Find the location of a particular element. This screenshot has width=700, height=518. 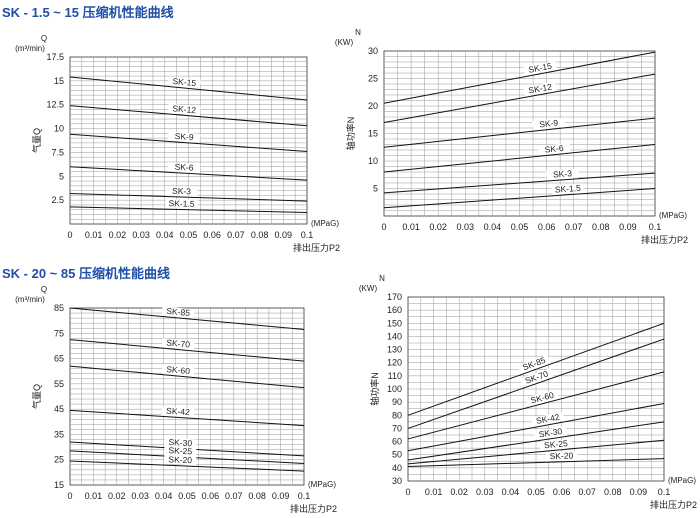

y-tick-label: 30 is located at coordinates (373, 51).